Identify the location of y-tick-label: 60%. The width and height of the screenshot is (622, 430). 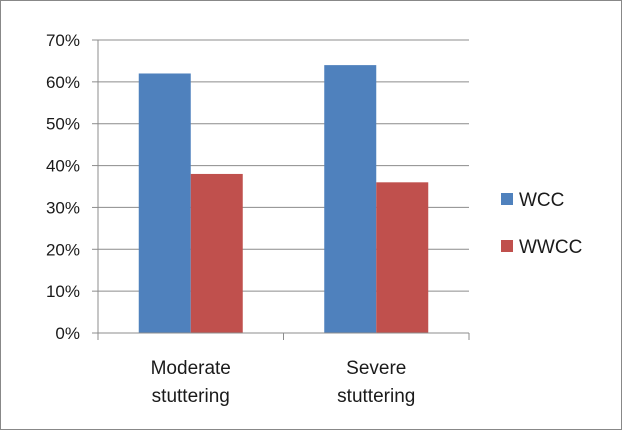
(63, 82).